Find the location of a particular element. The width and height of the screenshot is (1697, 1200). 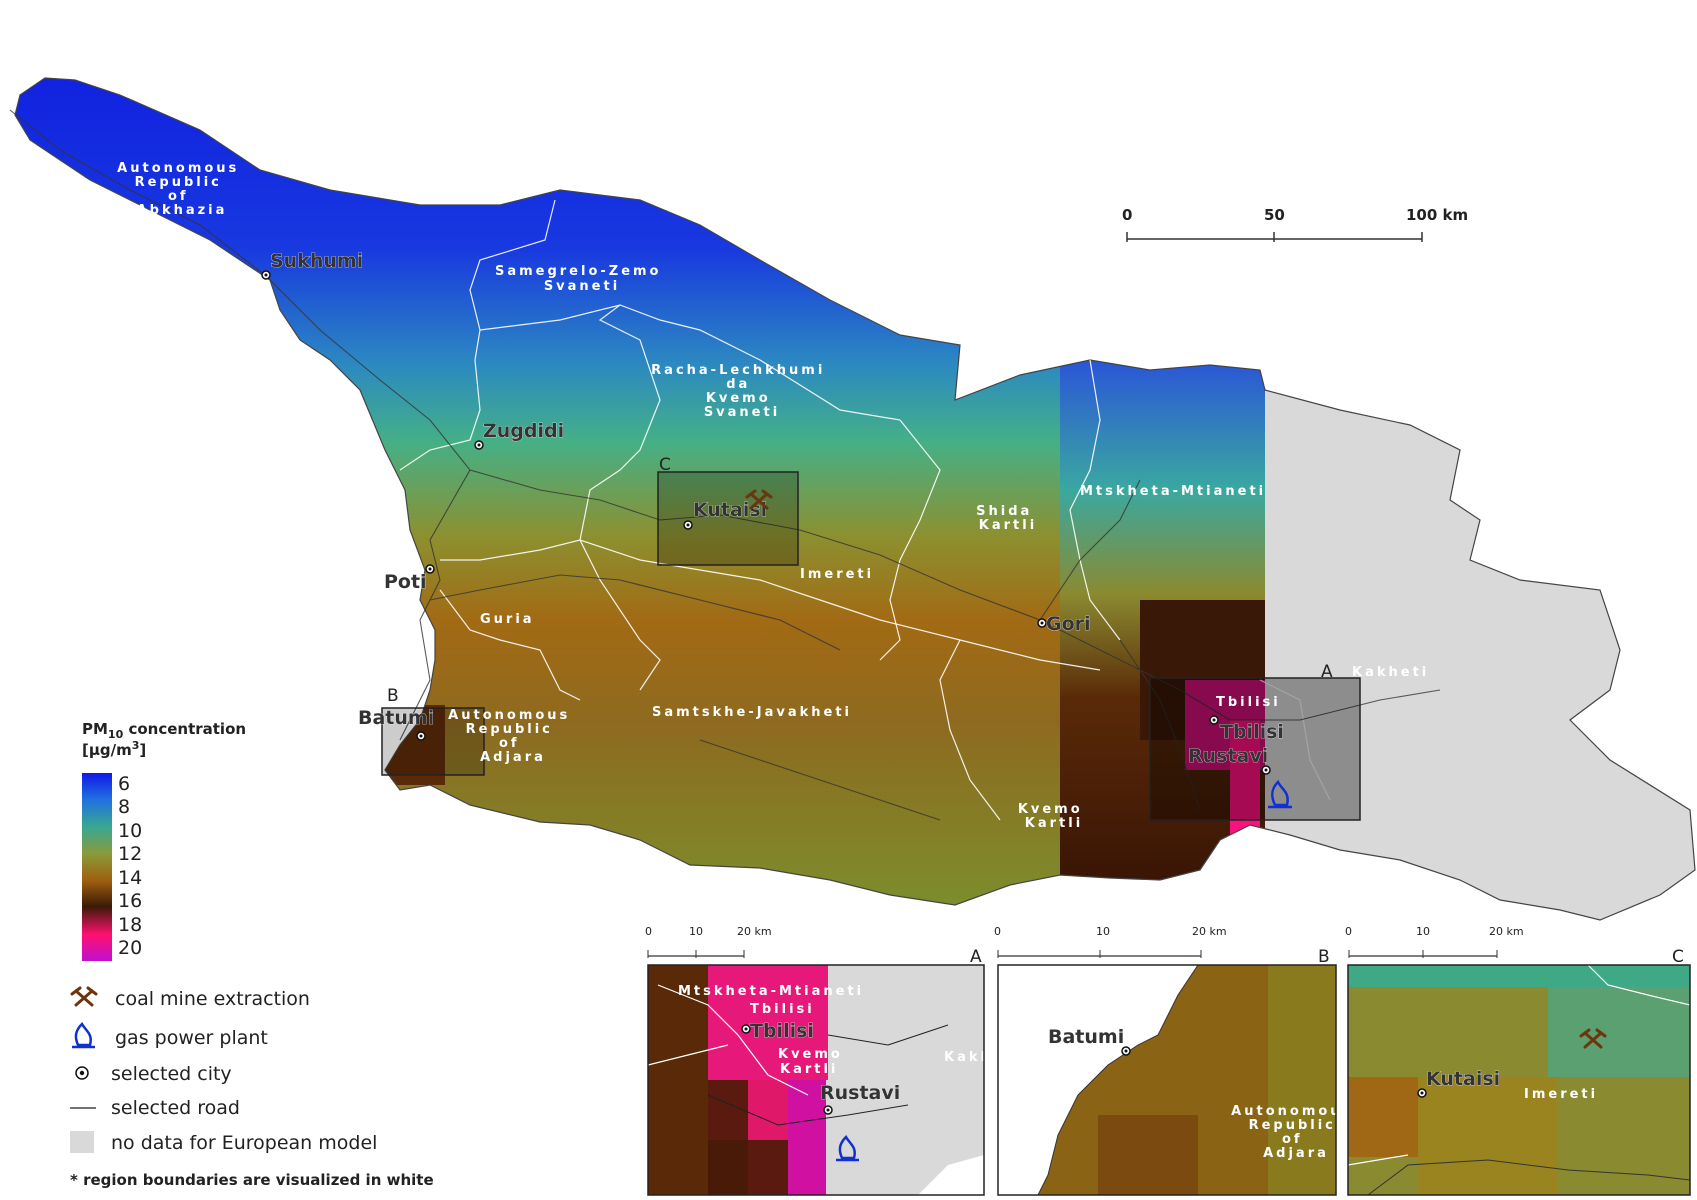

inset-A-scale: 0 10 20 km is located at coordinates (708, 941).